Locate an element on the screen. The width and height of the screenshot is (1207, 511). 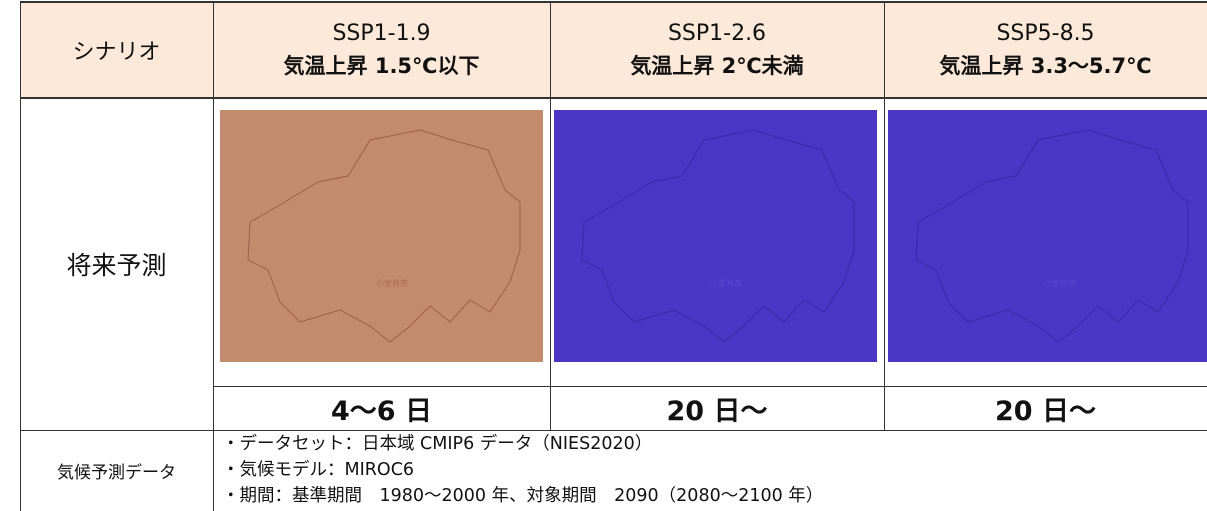
header-cell: SSP5-8.5 気温上昇 3.3〜5.7℃ is located at coordinates (1045, 49).